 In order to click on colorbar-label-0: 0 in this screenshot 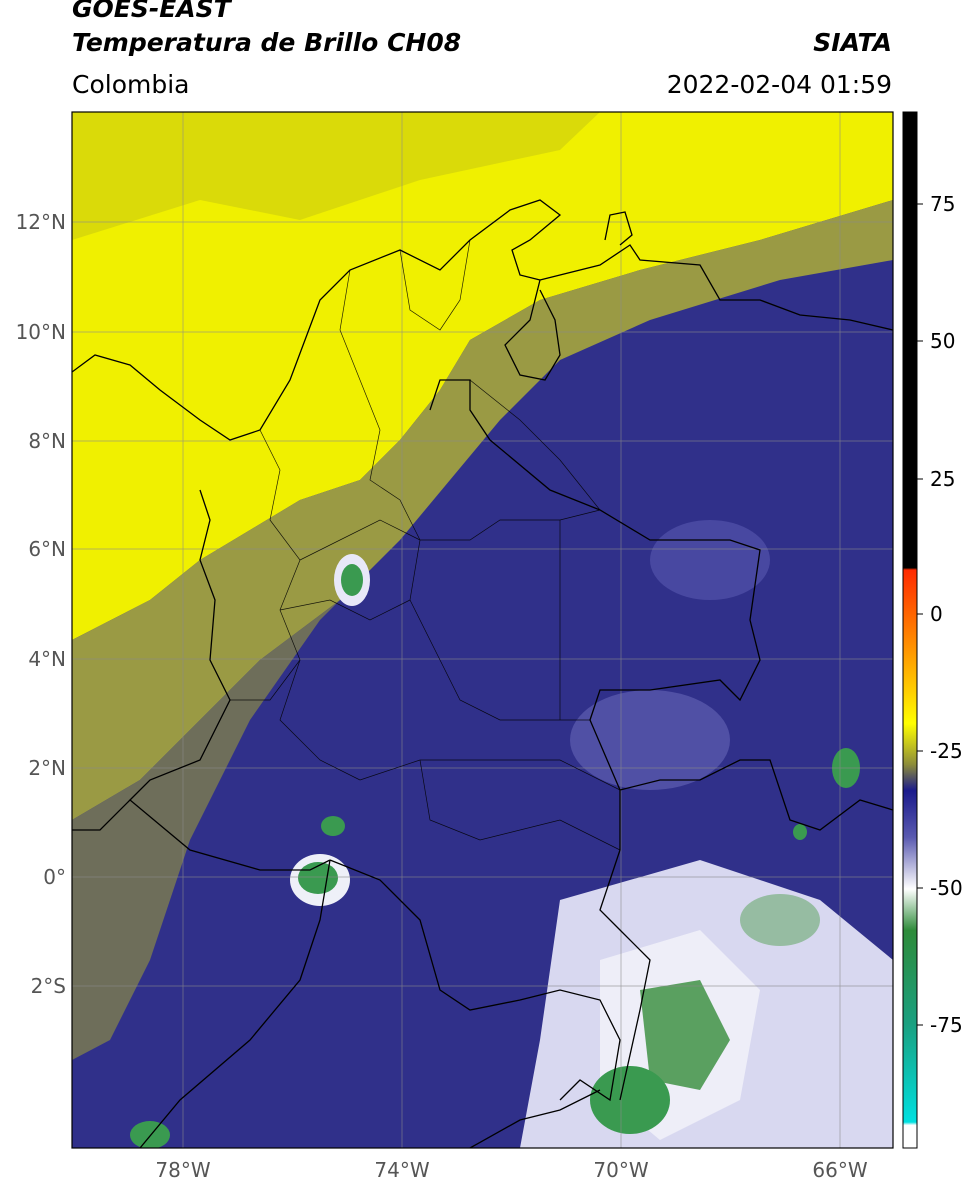, I will do `click(936, 614)`.